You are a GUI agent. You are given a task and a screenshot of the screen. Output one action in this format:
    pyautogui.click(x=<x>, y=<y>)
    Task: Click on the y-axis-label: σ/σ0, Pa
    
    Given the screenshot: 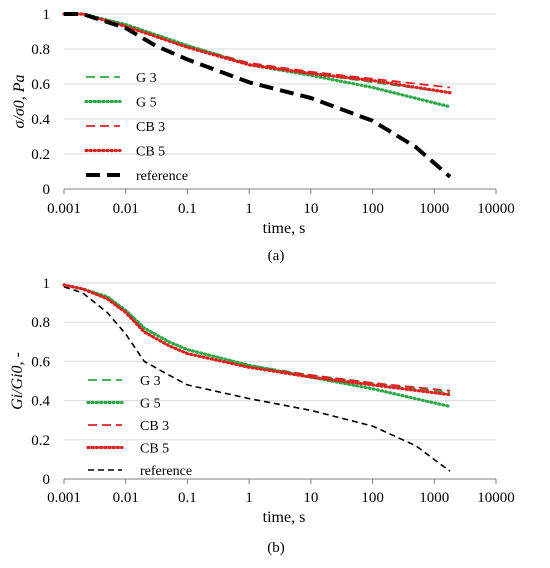 What is the action you would take?
    pyautogui.click(x=19, y=102)
    